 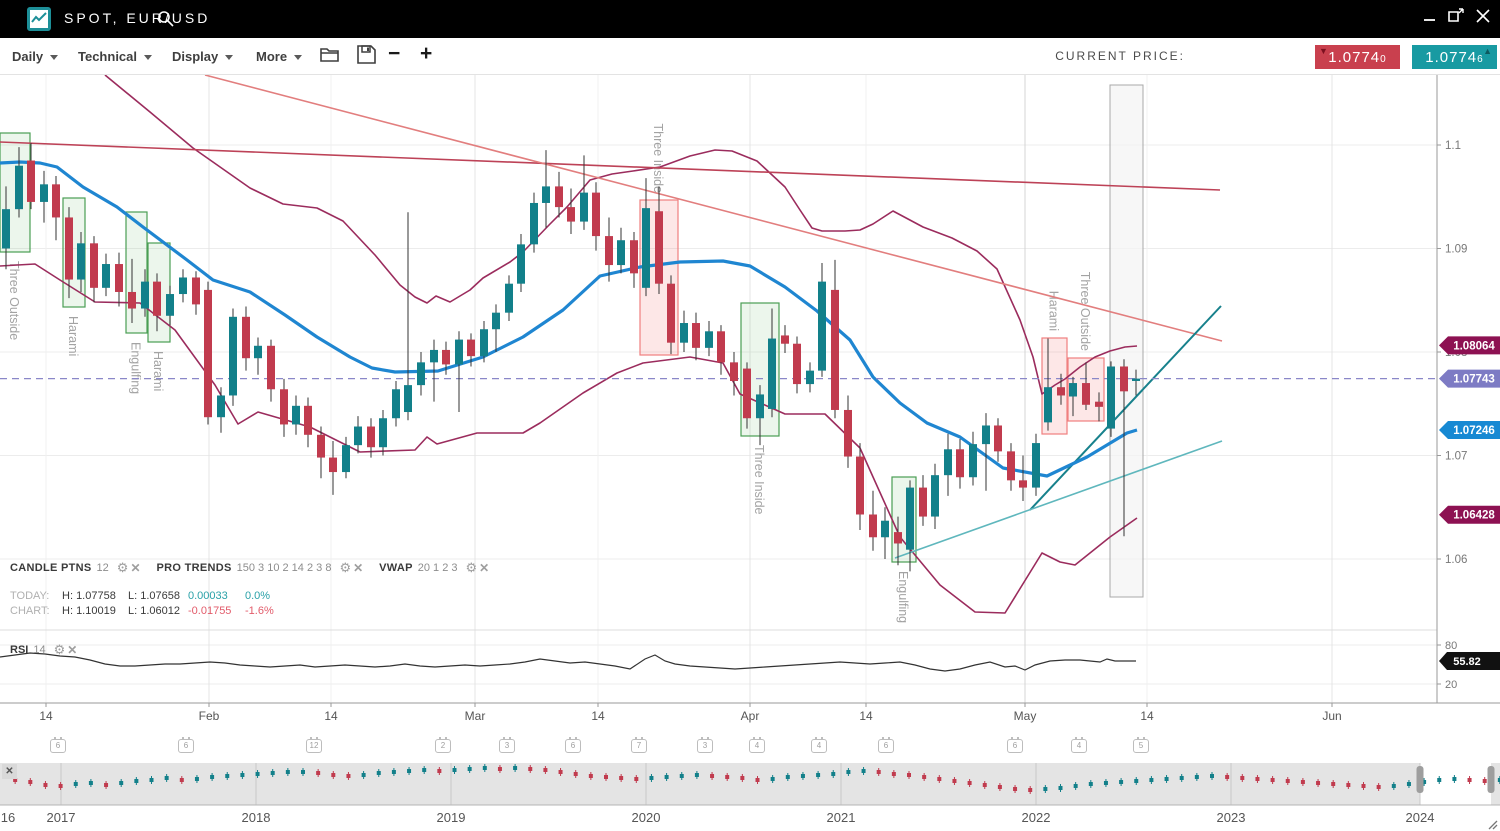 I want to click on navigator-close-button: ✕, so click(x=9, y=771).